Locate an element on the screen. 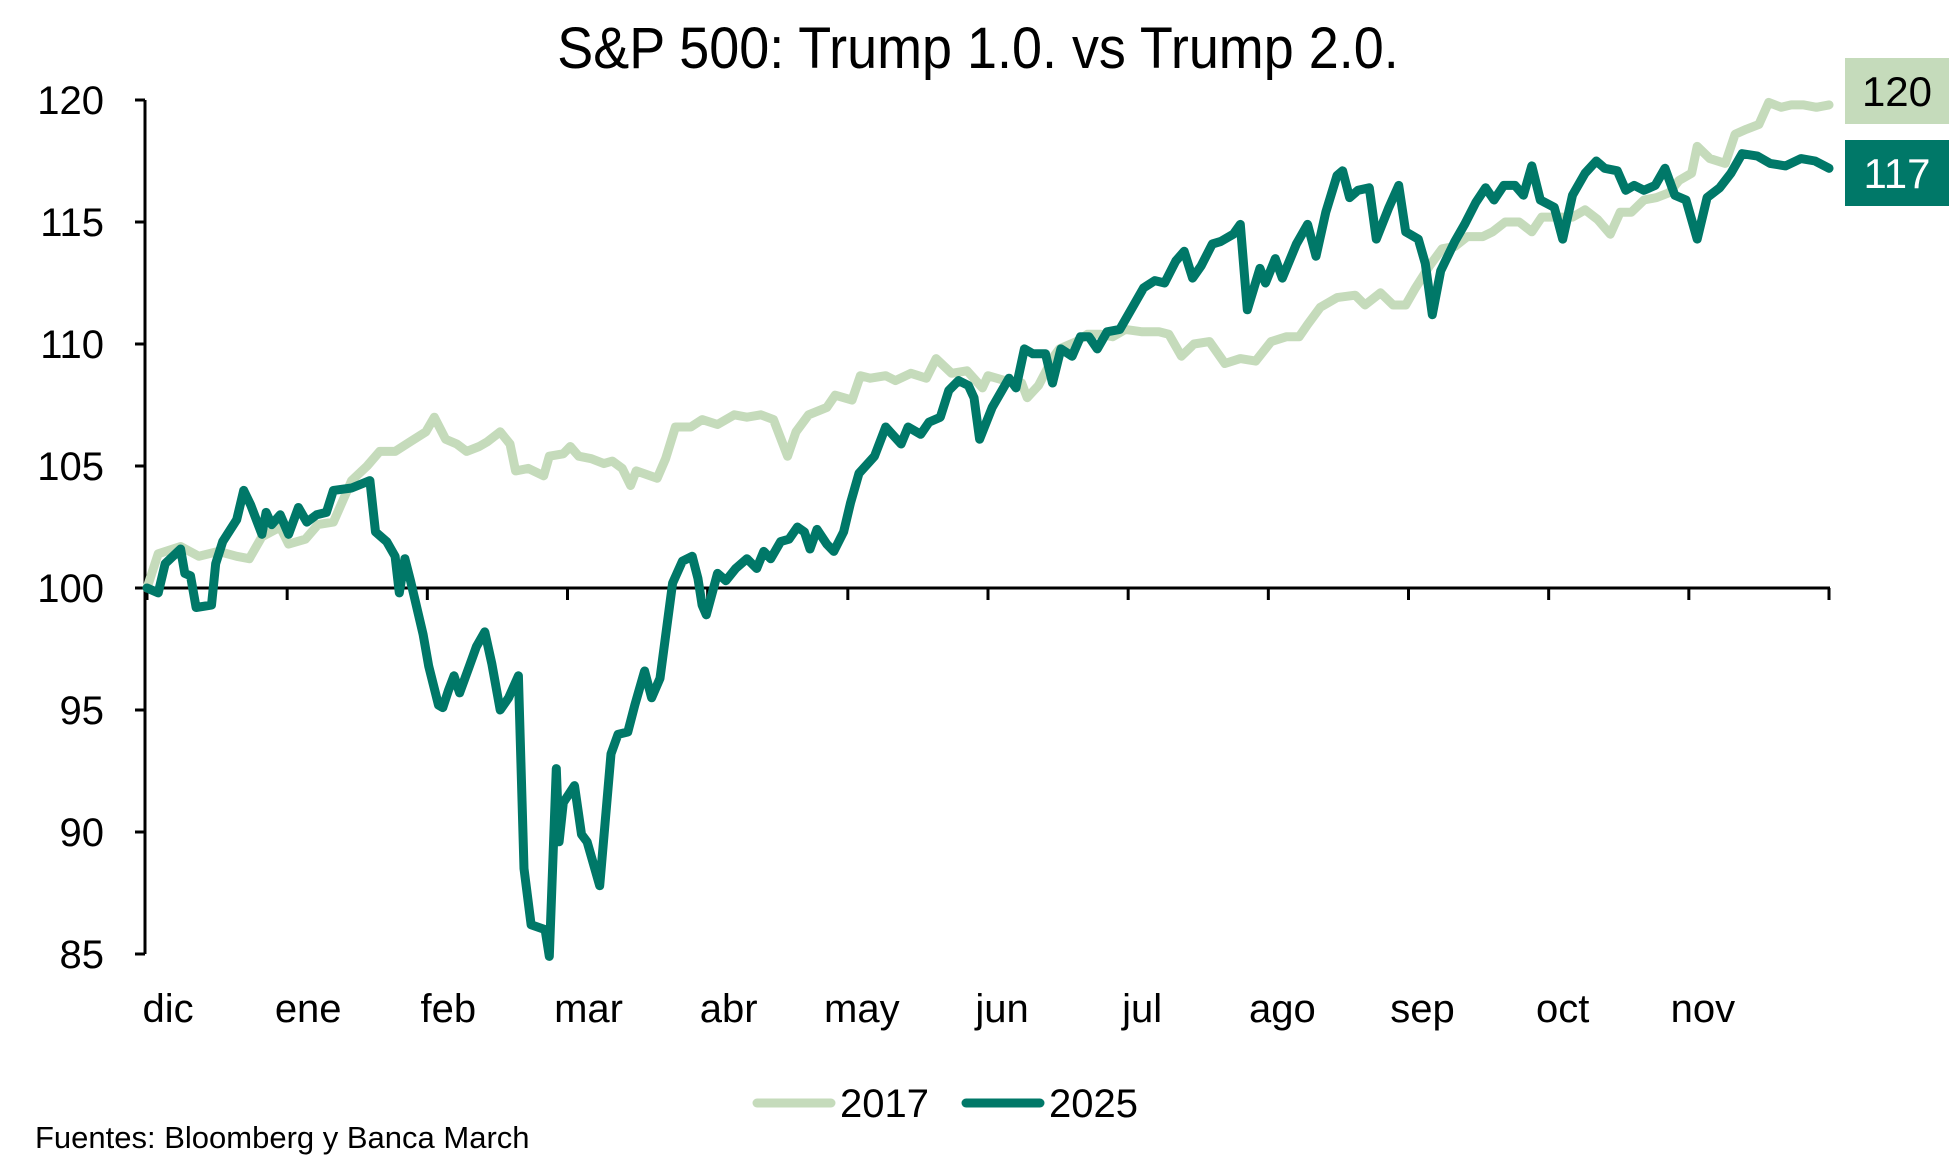 This screenshot has width=1949, height=1170. end-label-box-2025 is located at coordinates (1897, 173).